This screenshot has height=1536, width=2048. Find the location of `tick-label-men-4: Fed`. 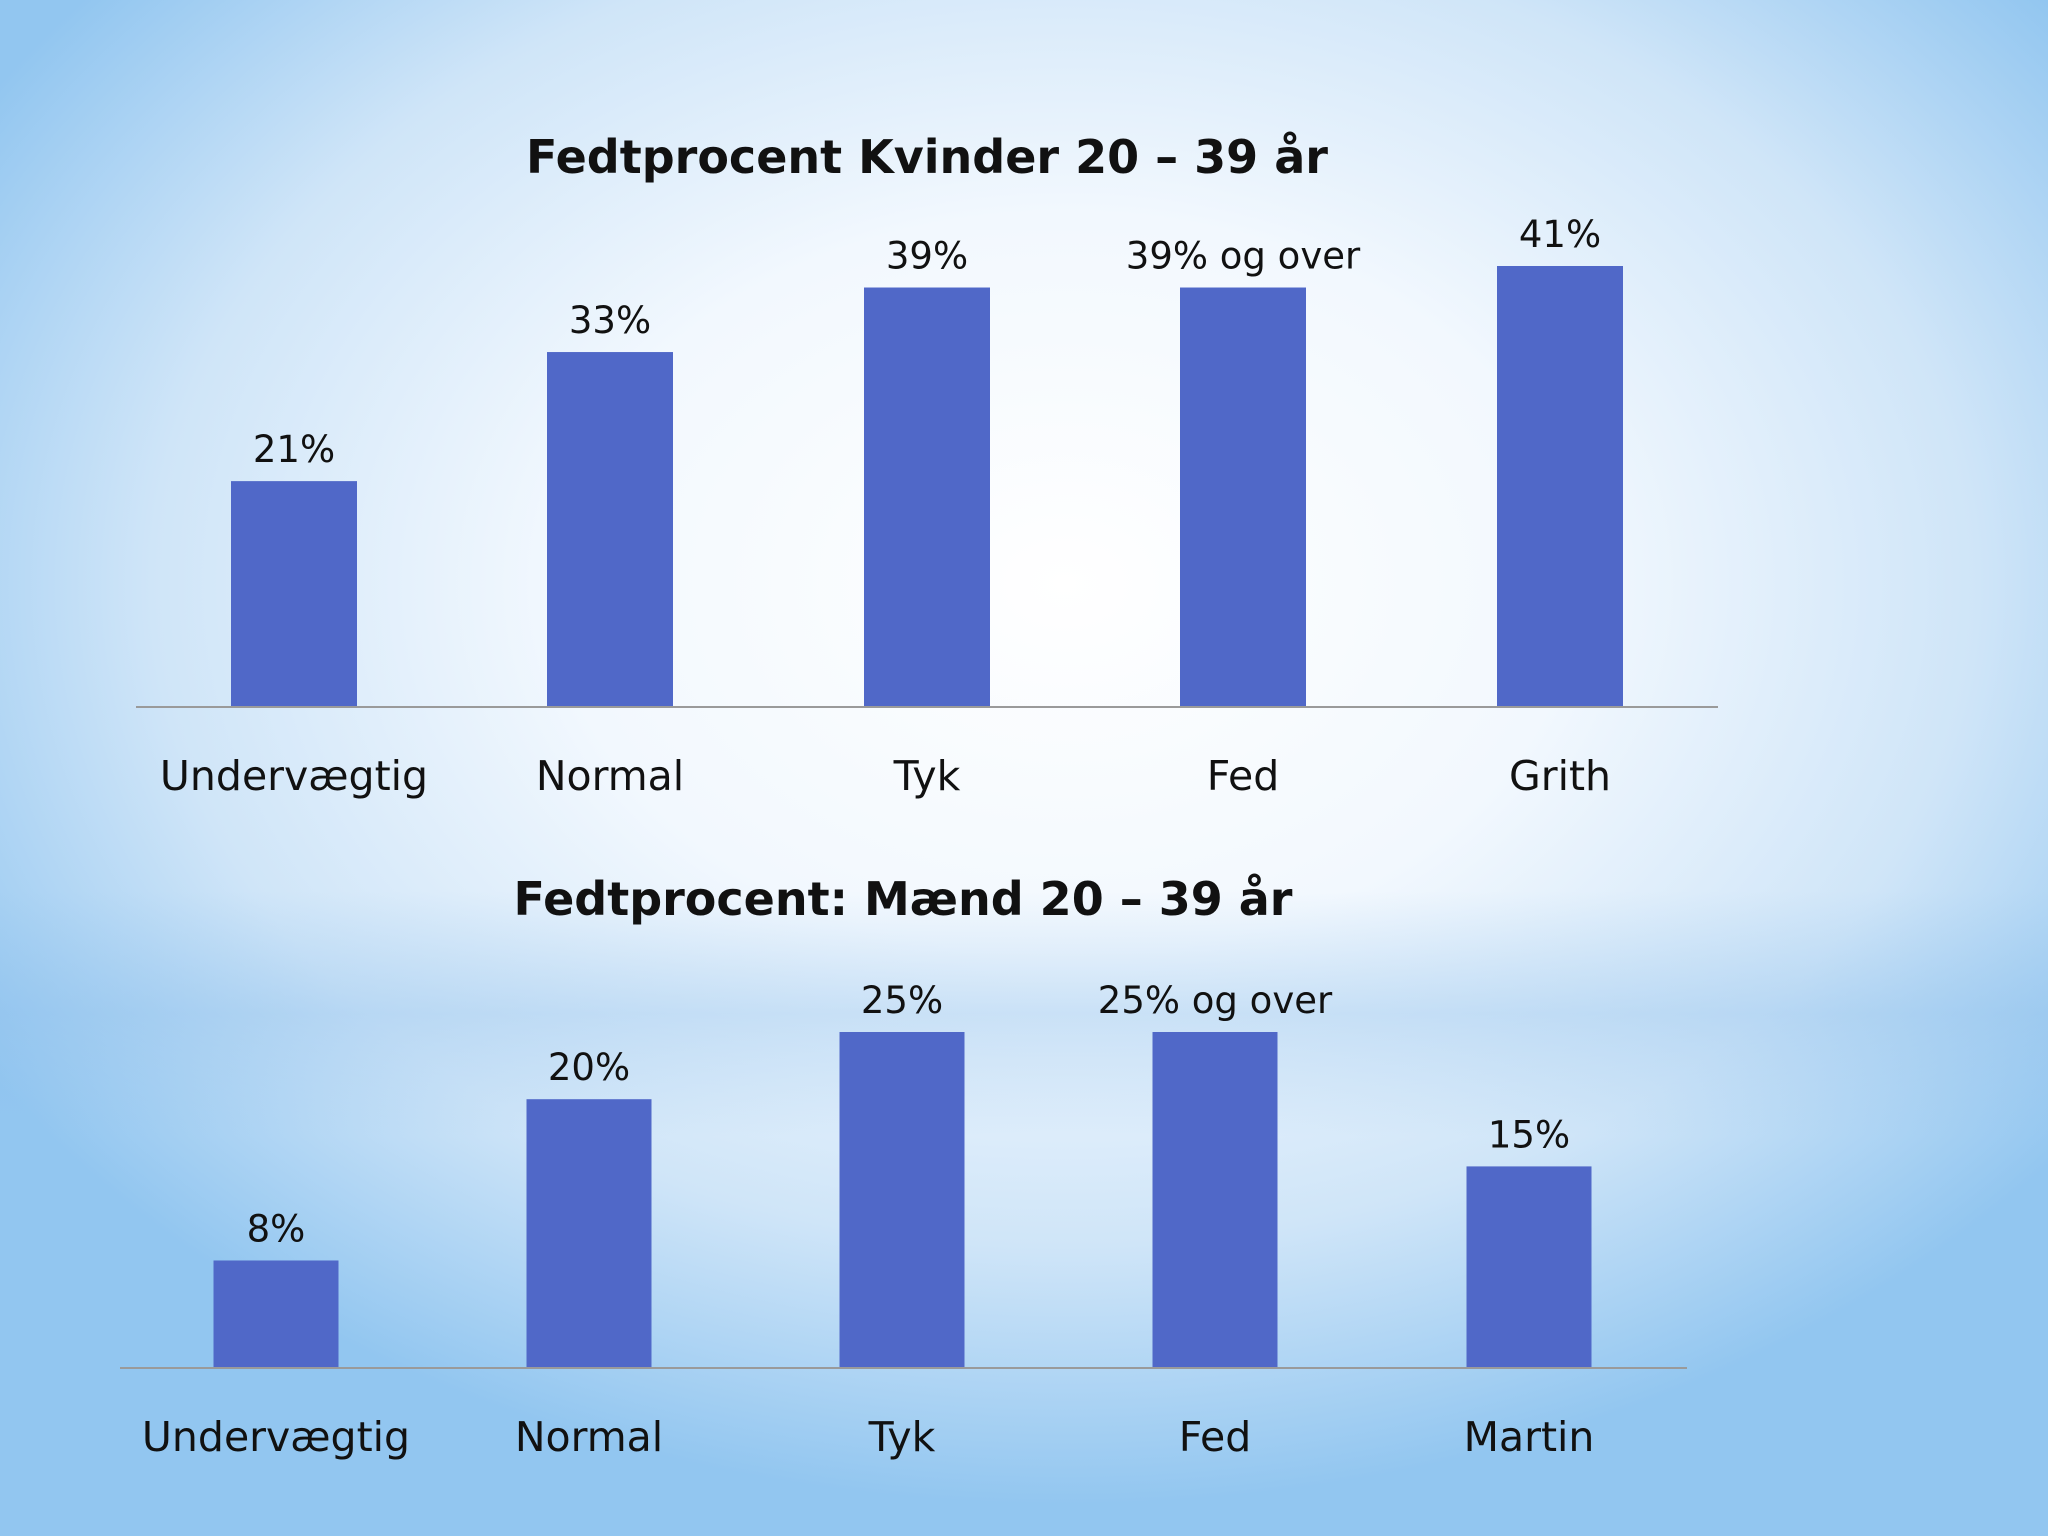

tick-label-men-4: Fed is located at coordinates (1215, 1437).